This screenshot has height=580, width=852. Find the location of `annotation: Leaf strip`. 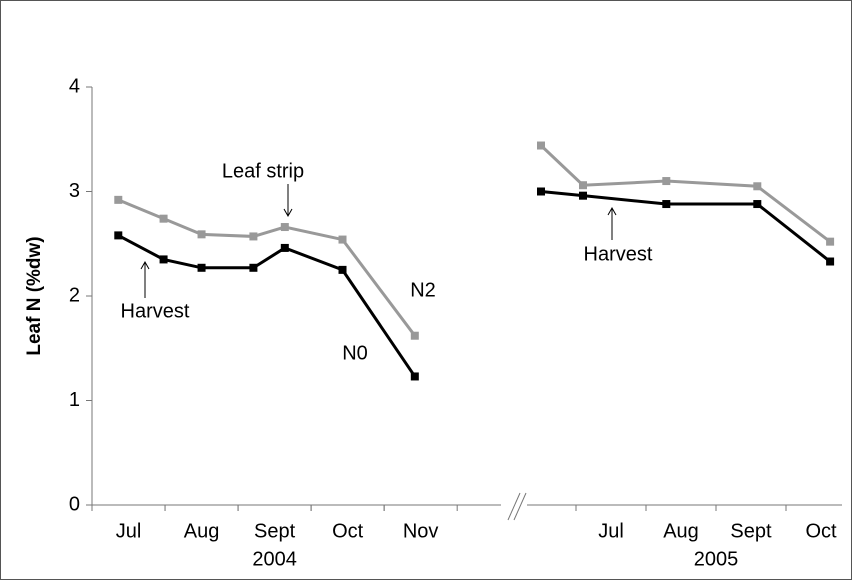

annotation: Leaf strip is located at coordinates (263, 171).